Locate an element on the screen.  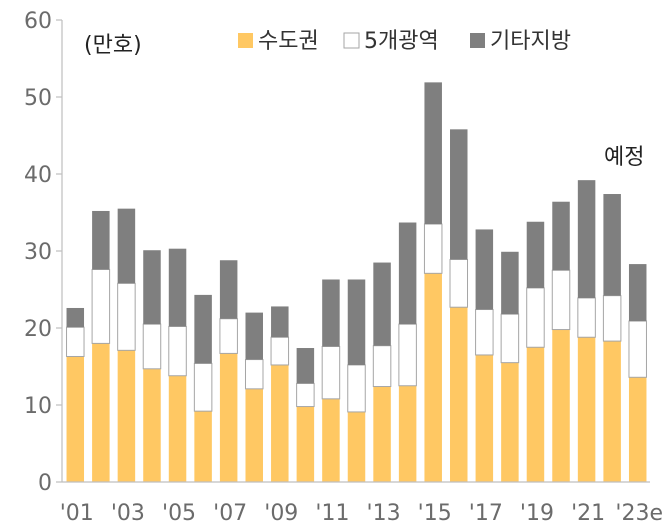
legend-label: 5개광역 is located at coordinates (401, 41).